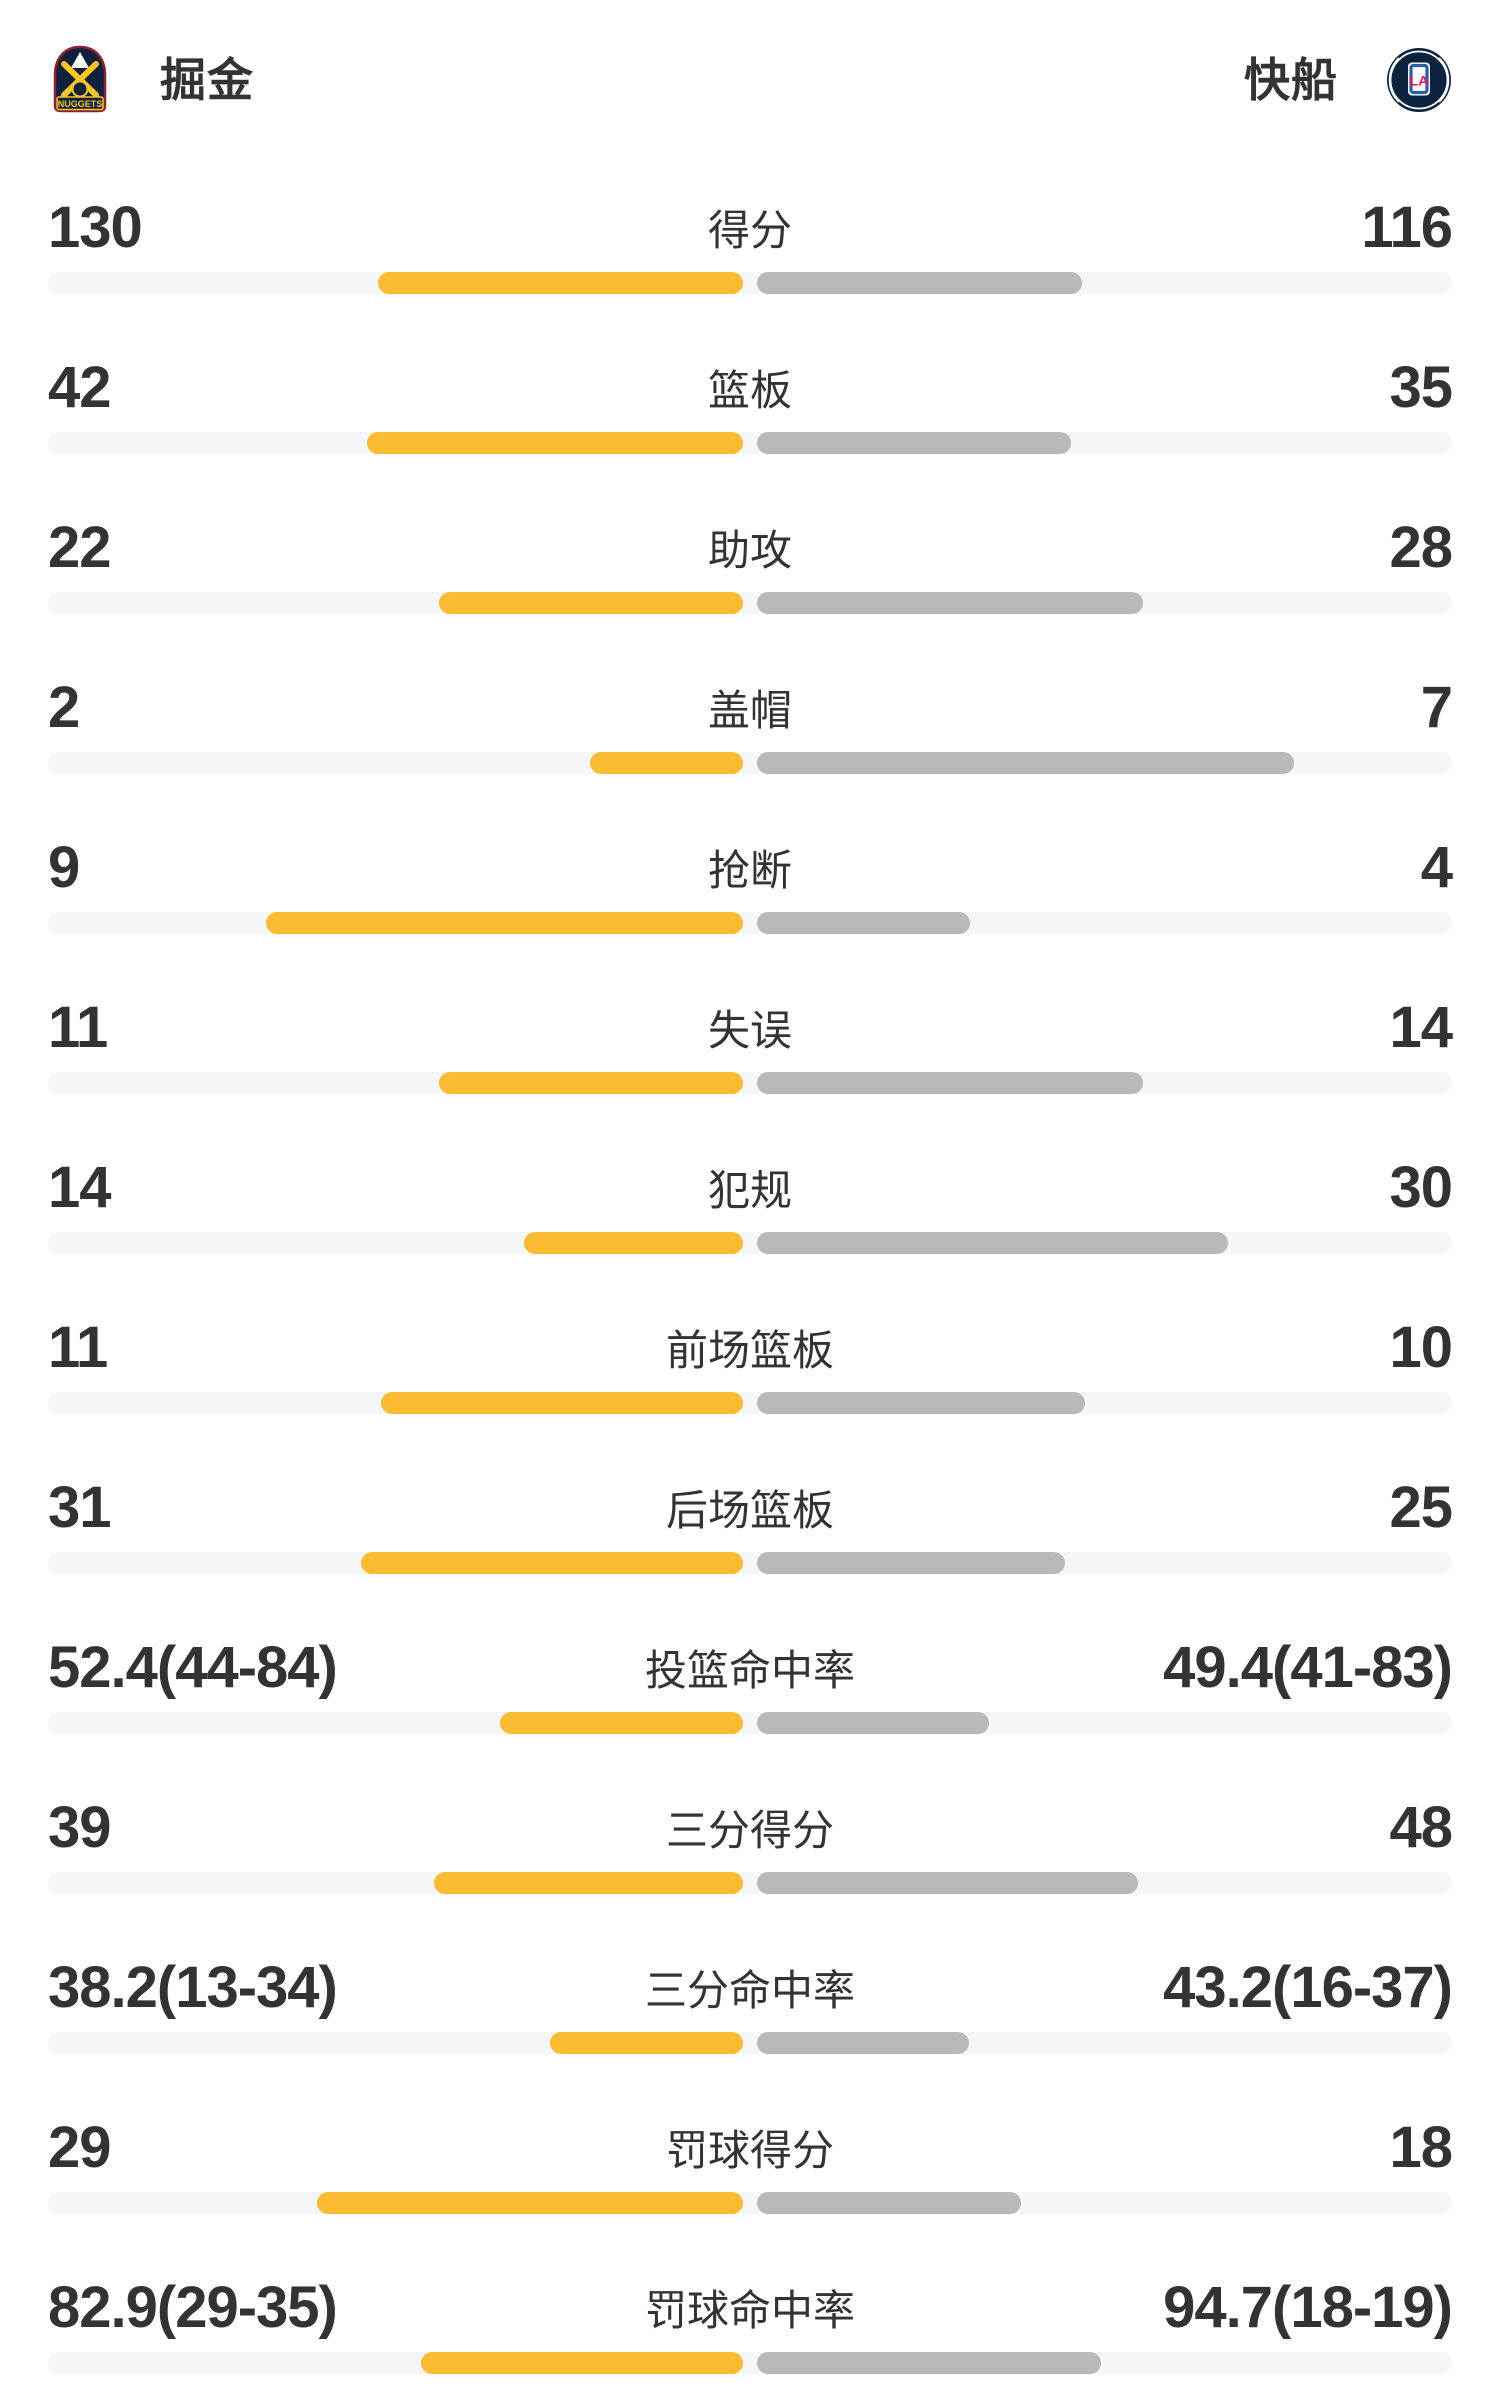 Image resolution: width=1500 pixels, height=2400 pixels. I want to click on stat-line: 22 助攻 28, so click(750, 547).